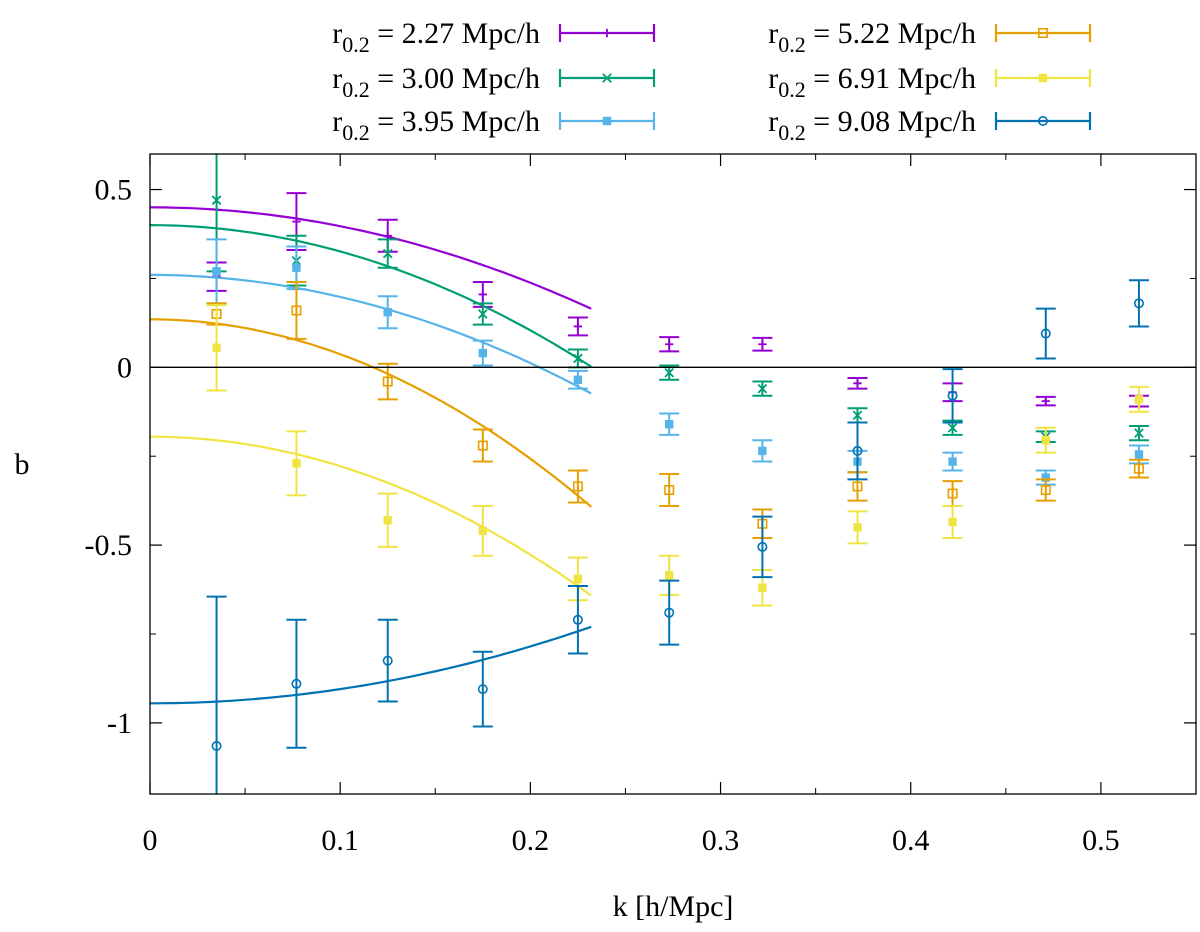 Image resolution: width=1200 pixels, height=932 pixels. What do you see at coordinates (721, 840) in the screenshot?
I see `x-tick-label: 0.3` at bounding box center [721, 840].